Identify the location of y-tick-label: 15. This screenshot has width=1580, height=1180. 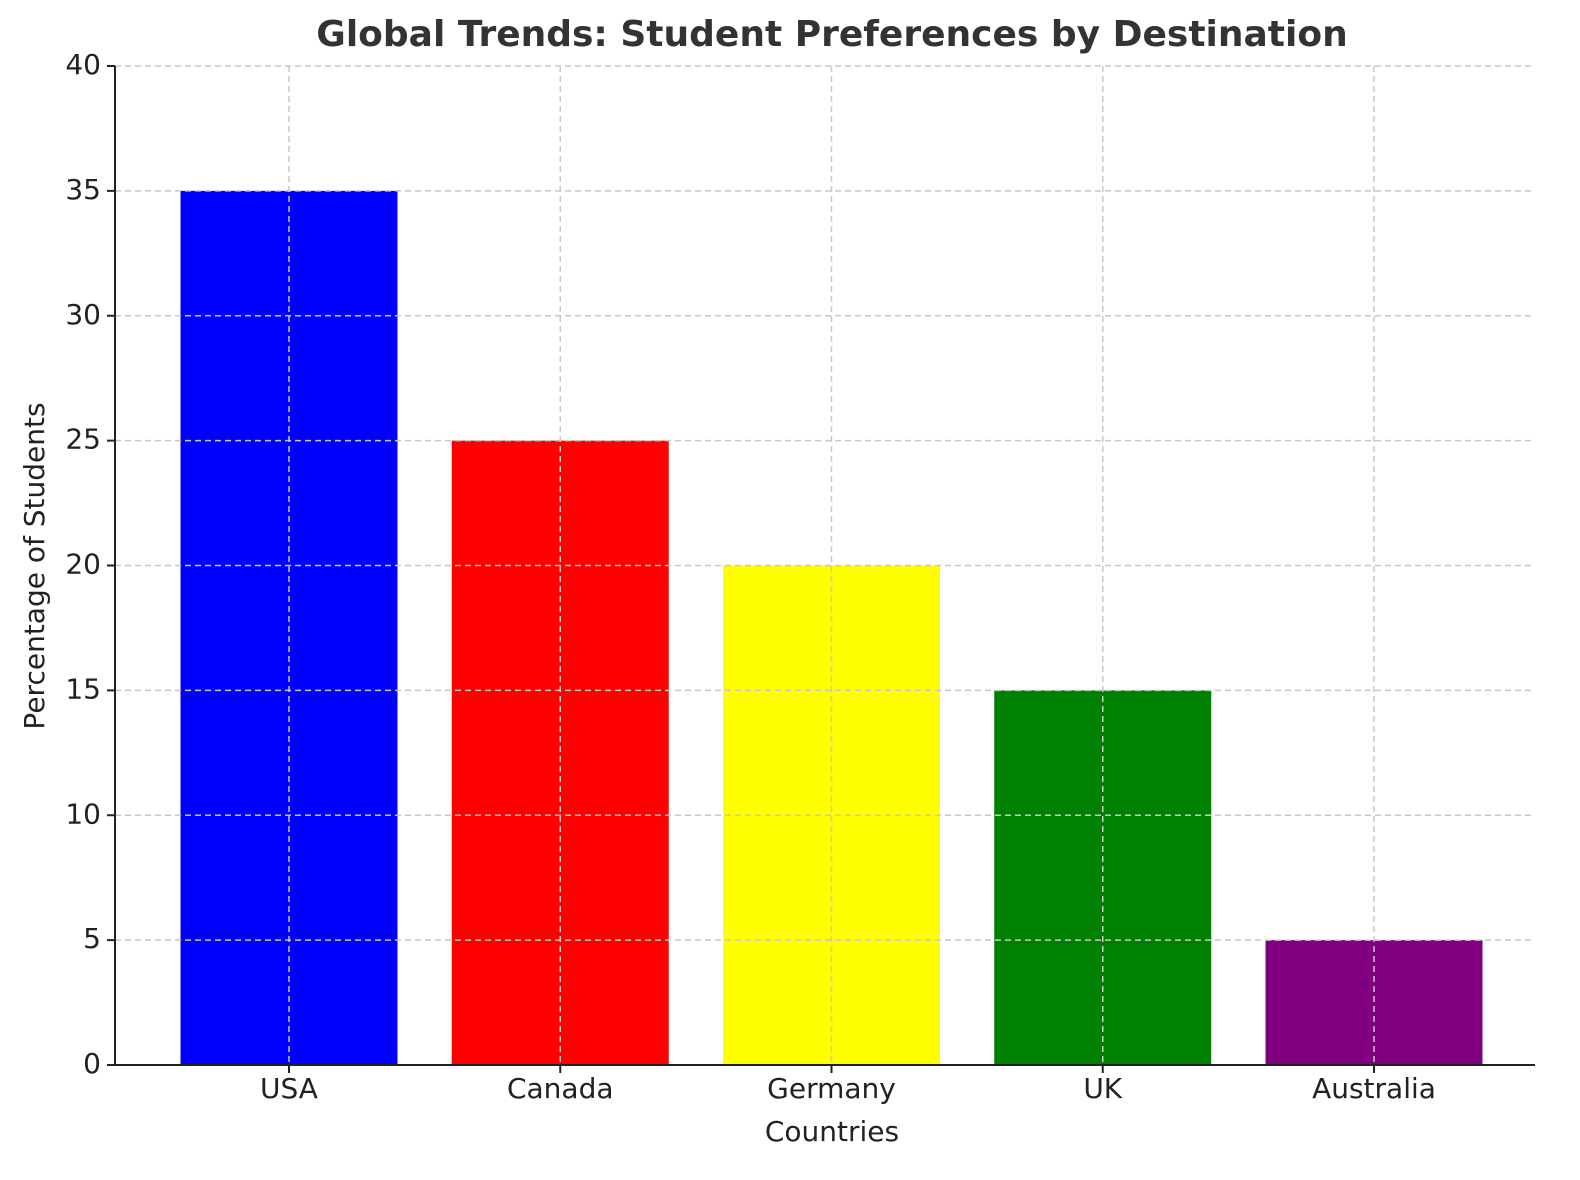
(83, 688).